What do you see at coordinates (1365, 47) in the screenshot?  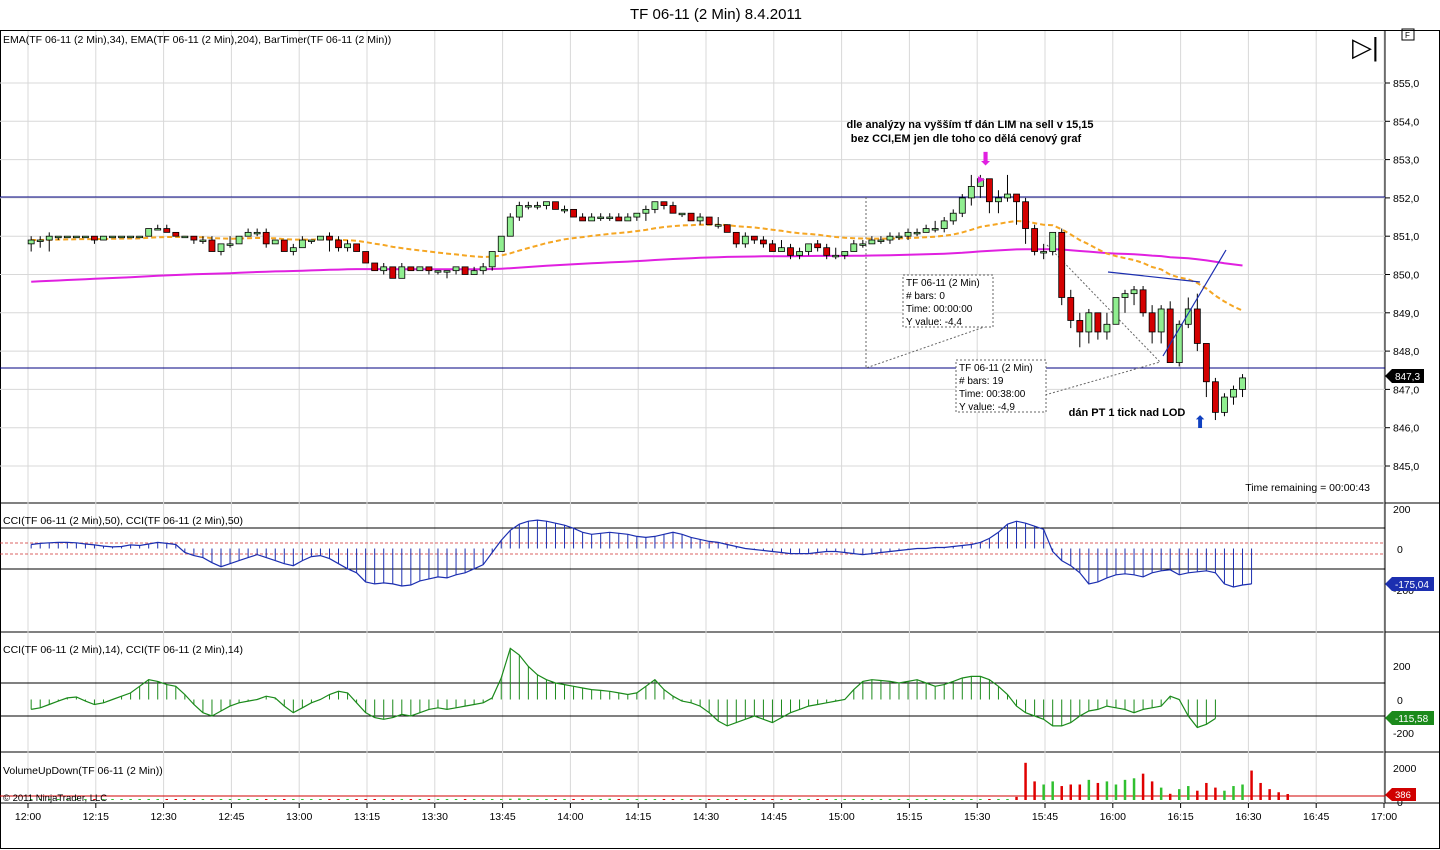 I see `play-icon: ▷|` at bounding box center [1365, 47].